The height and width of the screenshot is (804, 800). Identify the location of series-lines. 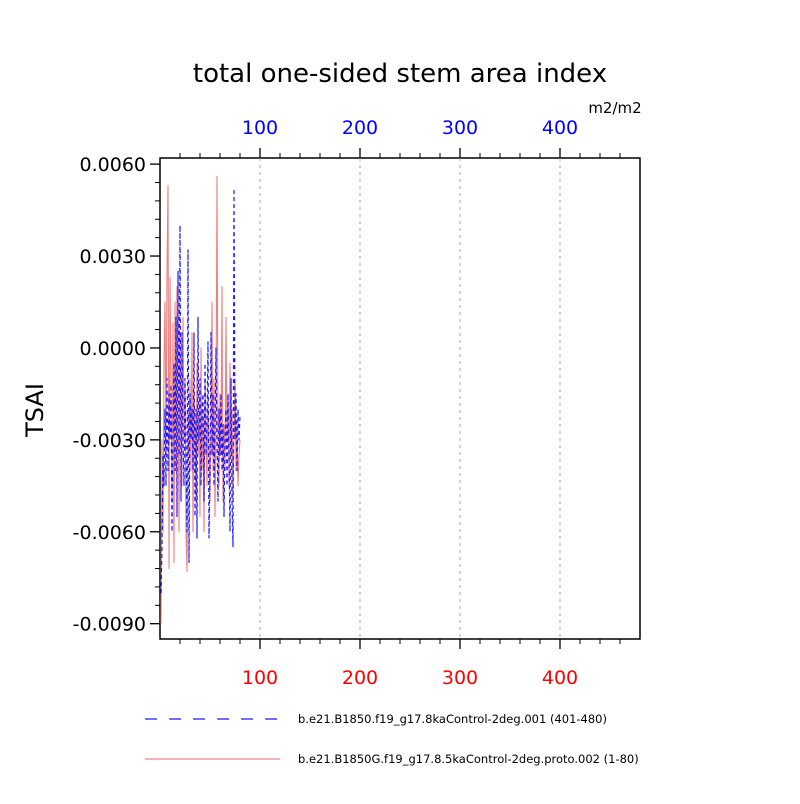
(200, 399).